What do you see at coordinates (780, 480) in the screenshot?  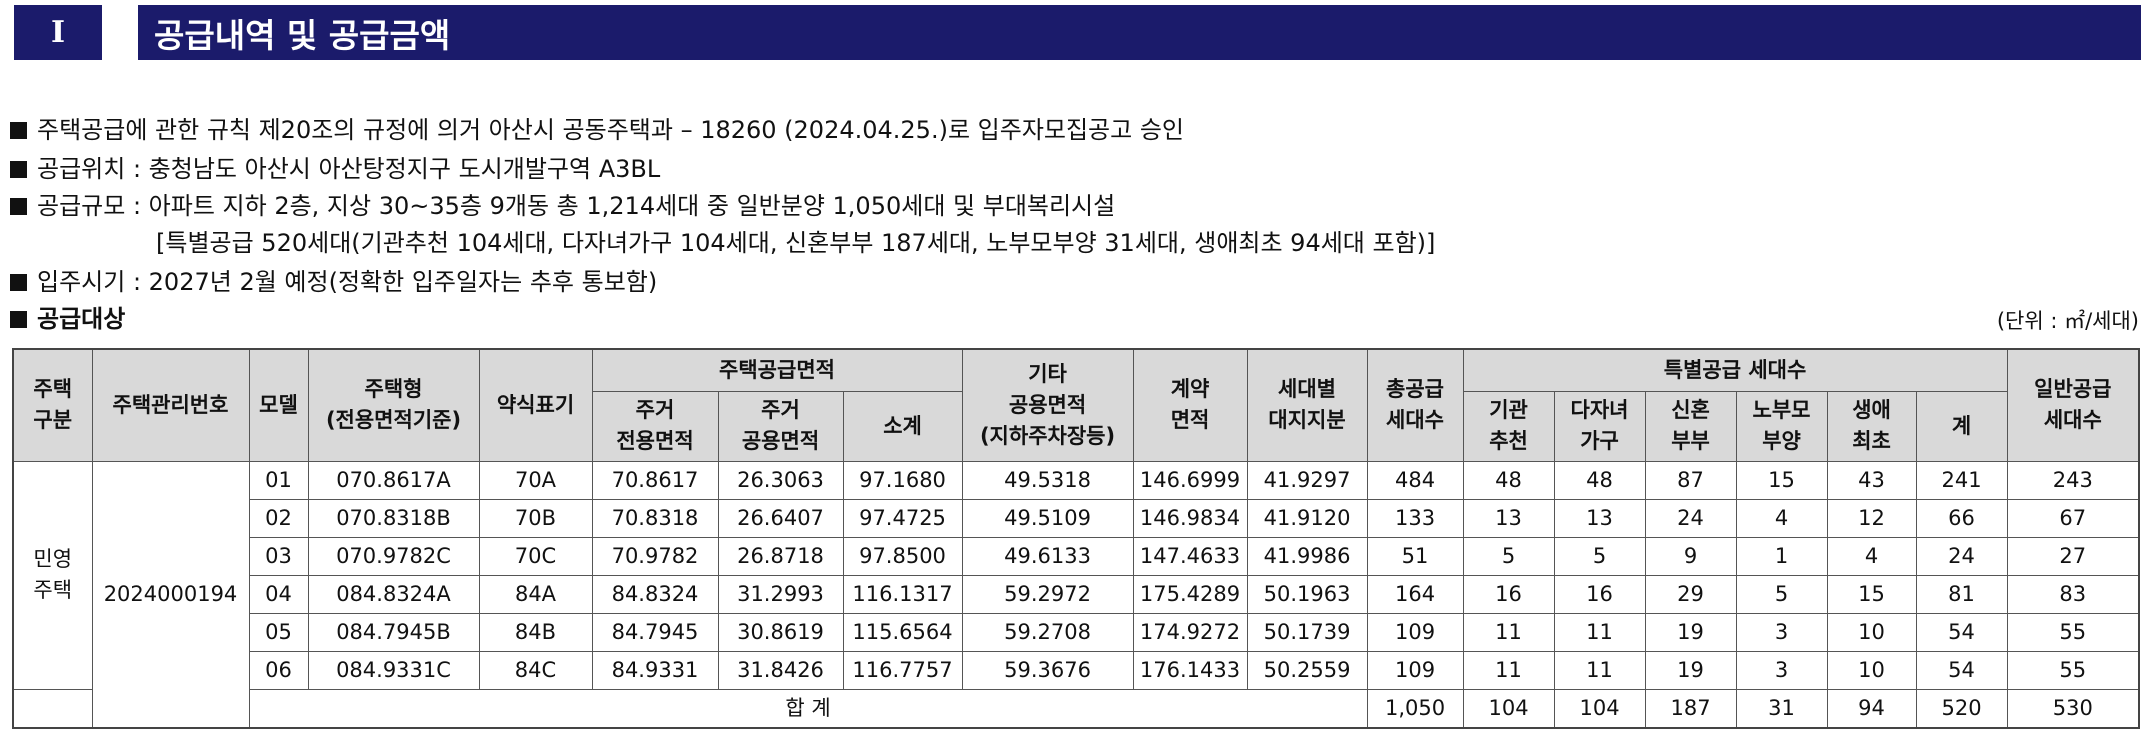 I see `cell-common-area: 26.3063` at bounding box center [780, 480].